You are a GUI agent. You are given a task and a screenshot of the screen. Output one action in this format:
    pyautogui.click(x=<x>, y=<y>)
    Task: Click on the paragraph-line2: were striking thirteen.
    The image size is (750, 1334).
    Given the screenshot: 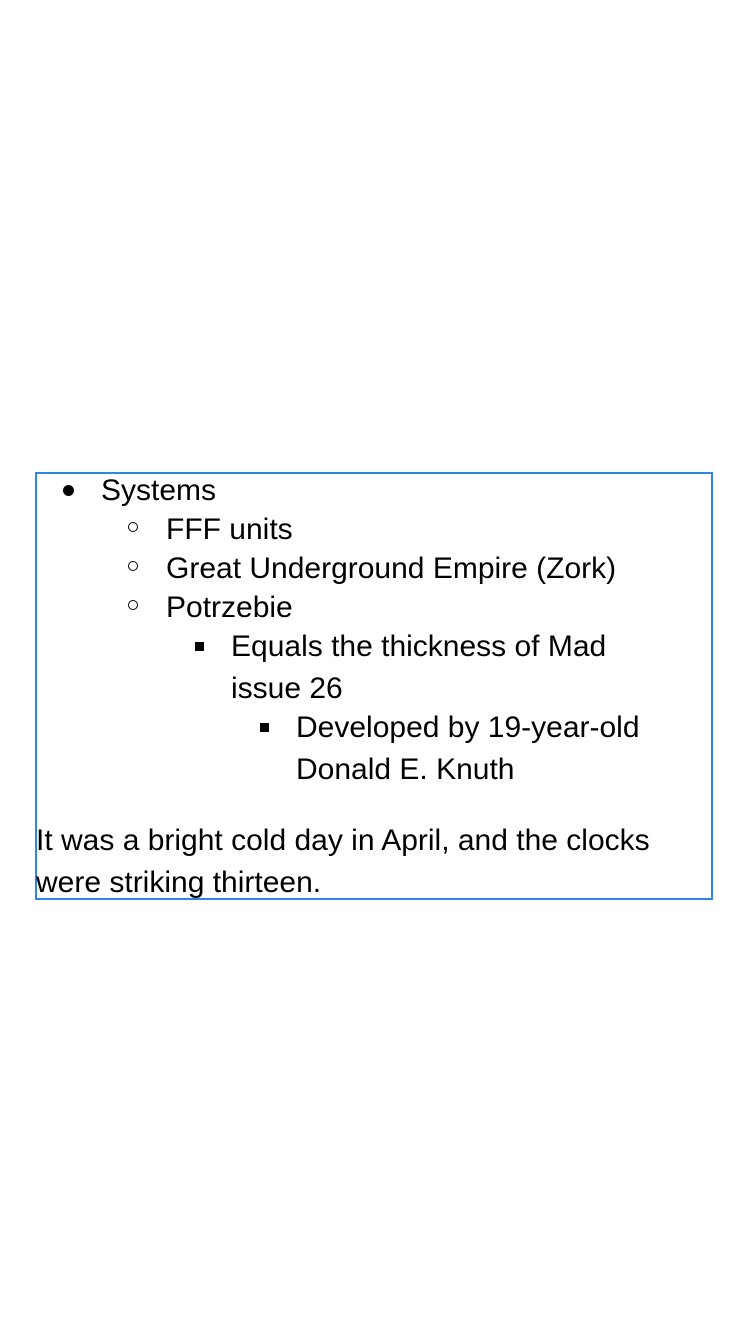 What is the action you would take?
    pyautogui.click(x=179, y=882)
    